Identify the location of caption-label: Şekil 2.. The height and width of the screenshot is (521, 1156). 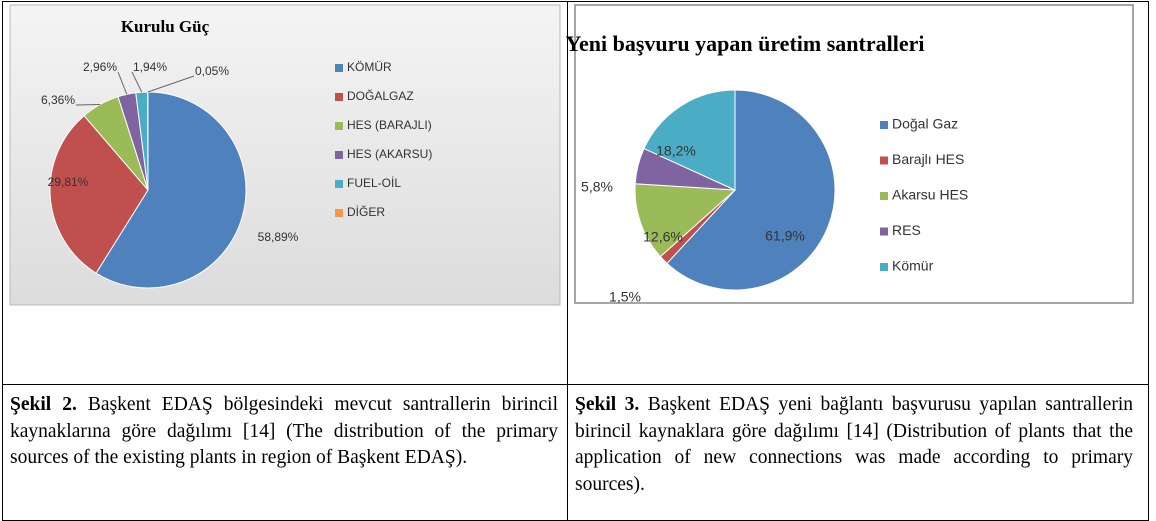
(43, 404).